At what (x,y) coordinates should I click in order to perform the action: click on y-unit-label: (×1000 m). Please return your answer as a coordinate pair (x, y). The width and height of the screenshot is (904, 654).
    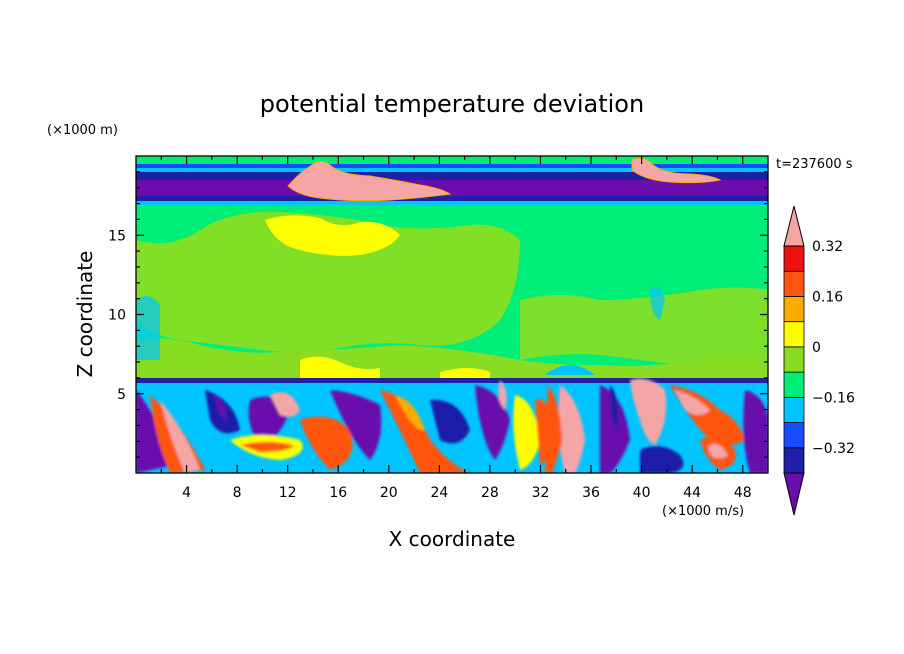
    Looking at the image, I should click on (82, 130).